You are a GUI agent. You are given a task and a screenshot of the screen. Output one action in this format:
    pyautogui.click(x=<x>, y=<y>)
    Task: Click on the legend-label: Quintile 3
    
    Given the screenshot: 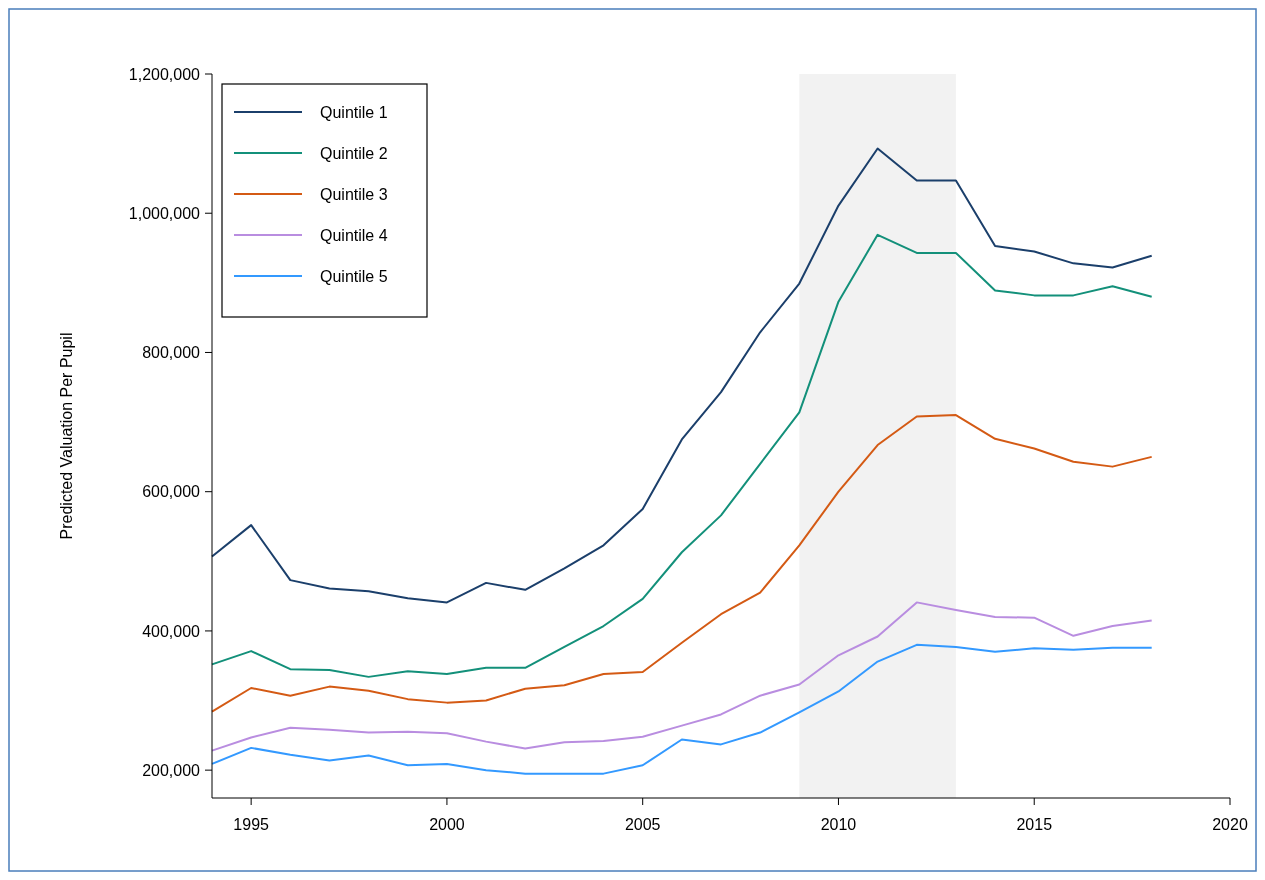 What is the action you would take?
    pyautogui.click(x=354, y=194)
    